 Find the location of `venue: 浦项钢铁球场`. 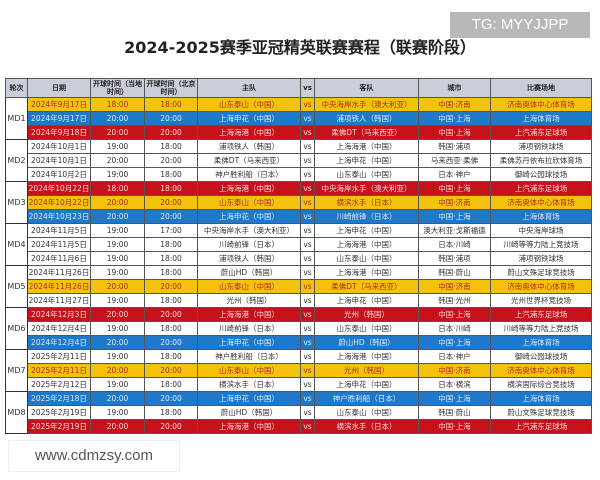

venue: 浦项钢铁球场 is located at coordinates (541, 146).